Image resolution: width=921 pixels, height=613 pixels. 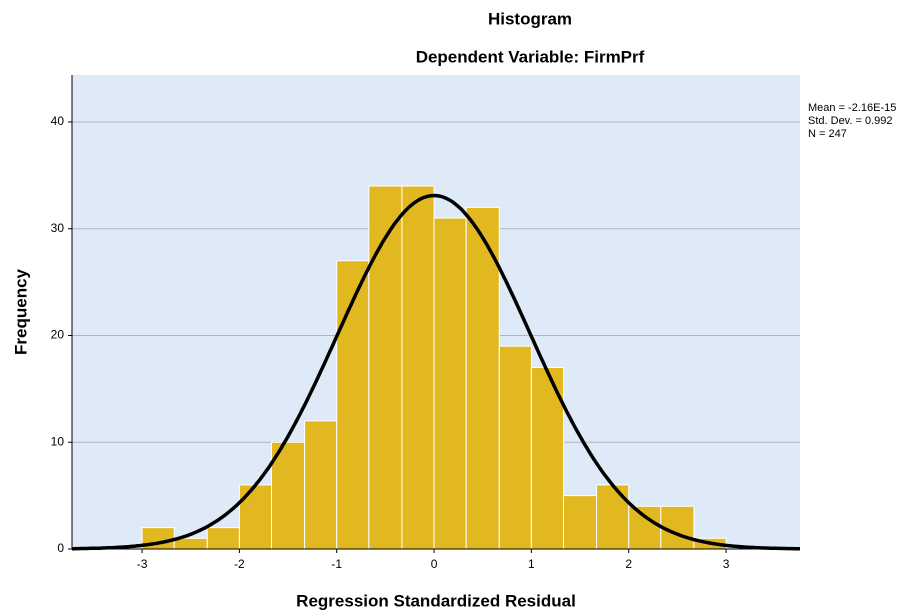 I want to click on x-tick-label: 1, so click(x=531, y=564).